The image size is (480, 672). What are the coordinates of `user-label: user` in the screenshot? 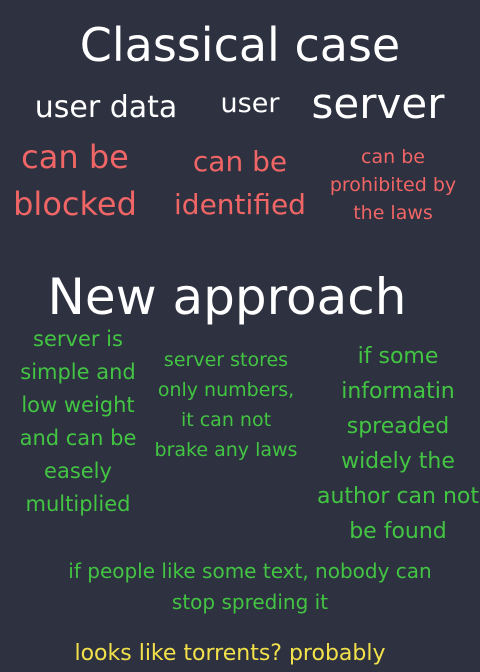 It's located at (250, 103).